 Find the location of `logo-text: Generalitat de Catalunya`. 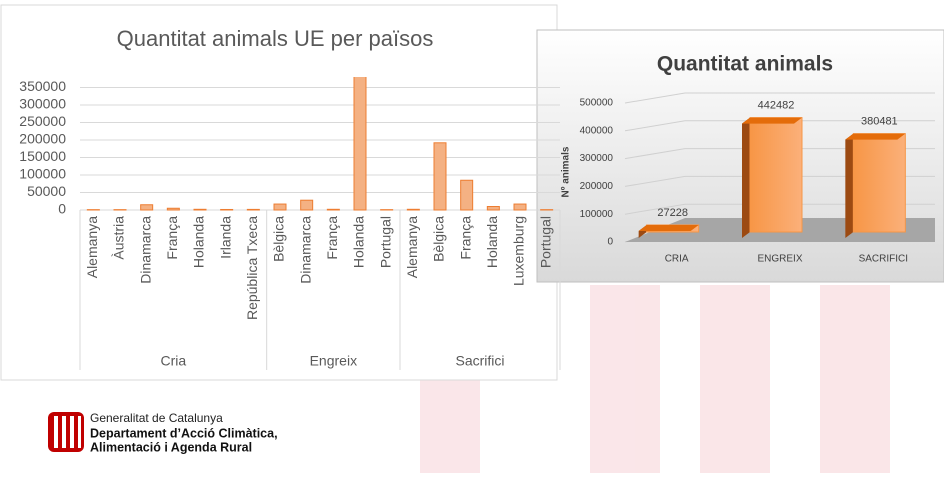

logo-text: Generalitat de Catalunya is located at coordinates (156, 418).